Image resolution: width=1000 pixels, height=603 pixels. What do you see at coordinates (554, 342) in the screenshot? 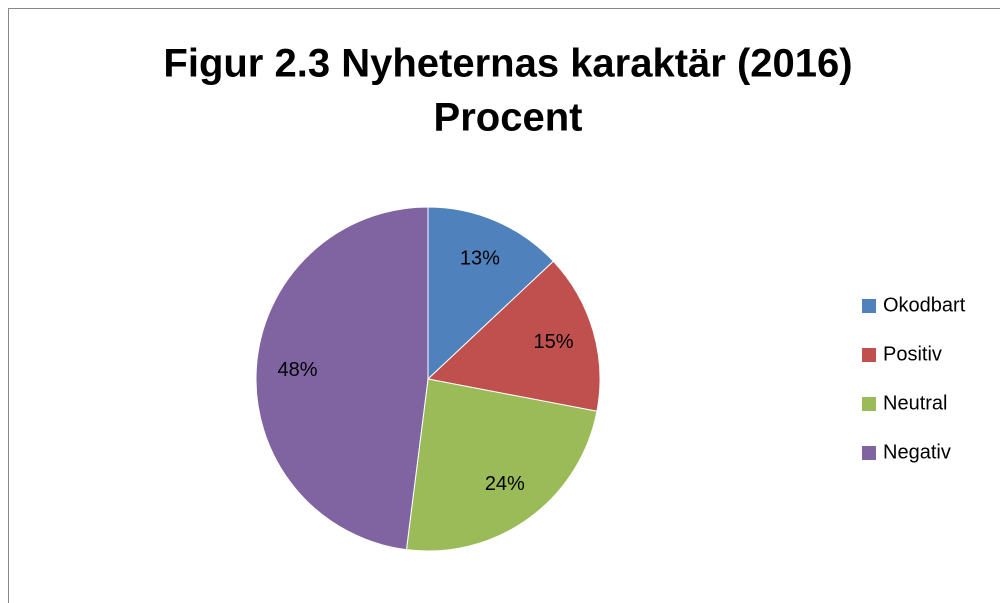
I see `data-label: 15%` at bounding box center [554, 342].